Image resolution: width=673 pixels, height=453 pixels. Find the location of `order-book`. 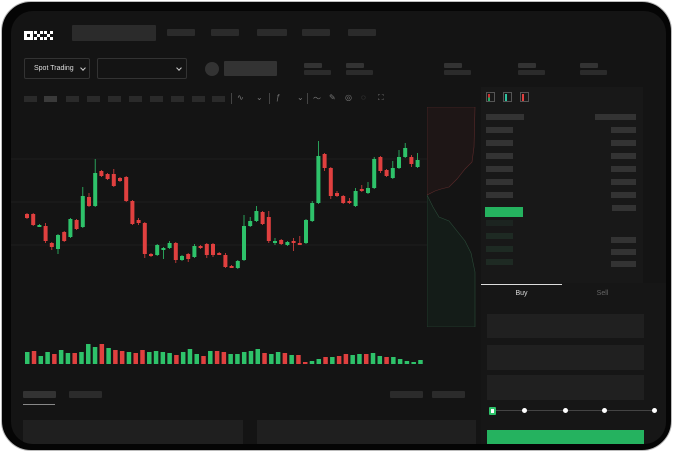

order-book is located at coordinates (562, 185).